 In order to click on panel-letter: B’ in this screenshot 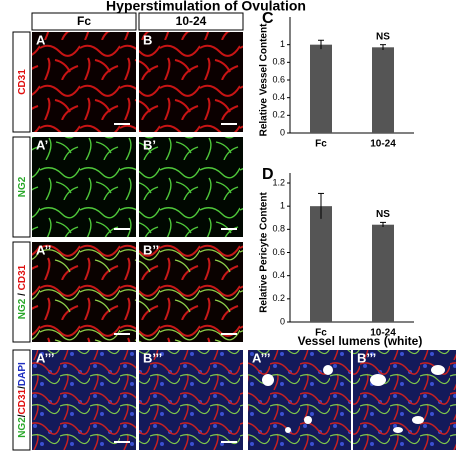, I will do `click(149, 144)`.